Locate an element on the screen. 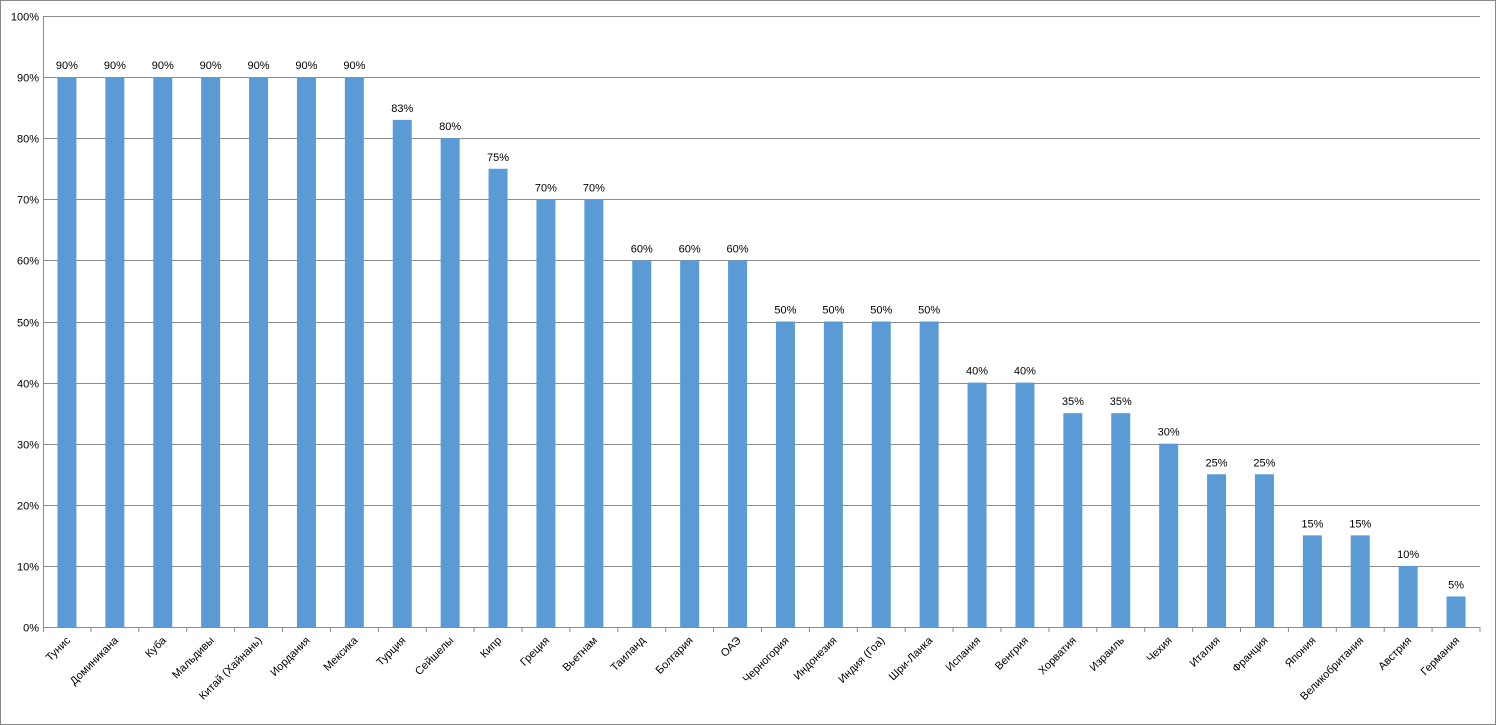  y-tick-label: 10% is located at coordinates (28, 568).